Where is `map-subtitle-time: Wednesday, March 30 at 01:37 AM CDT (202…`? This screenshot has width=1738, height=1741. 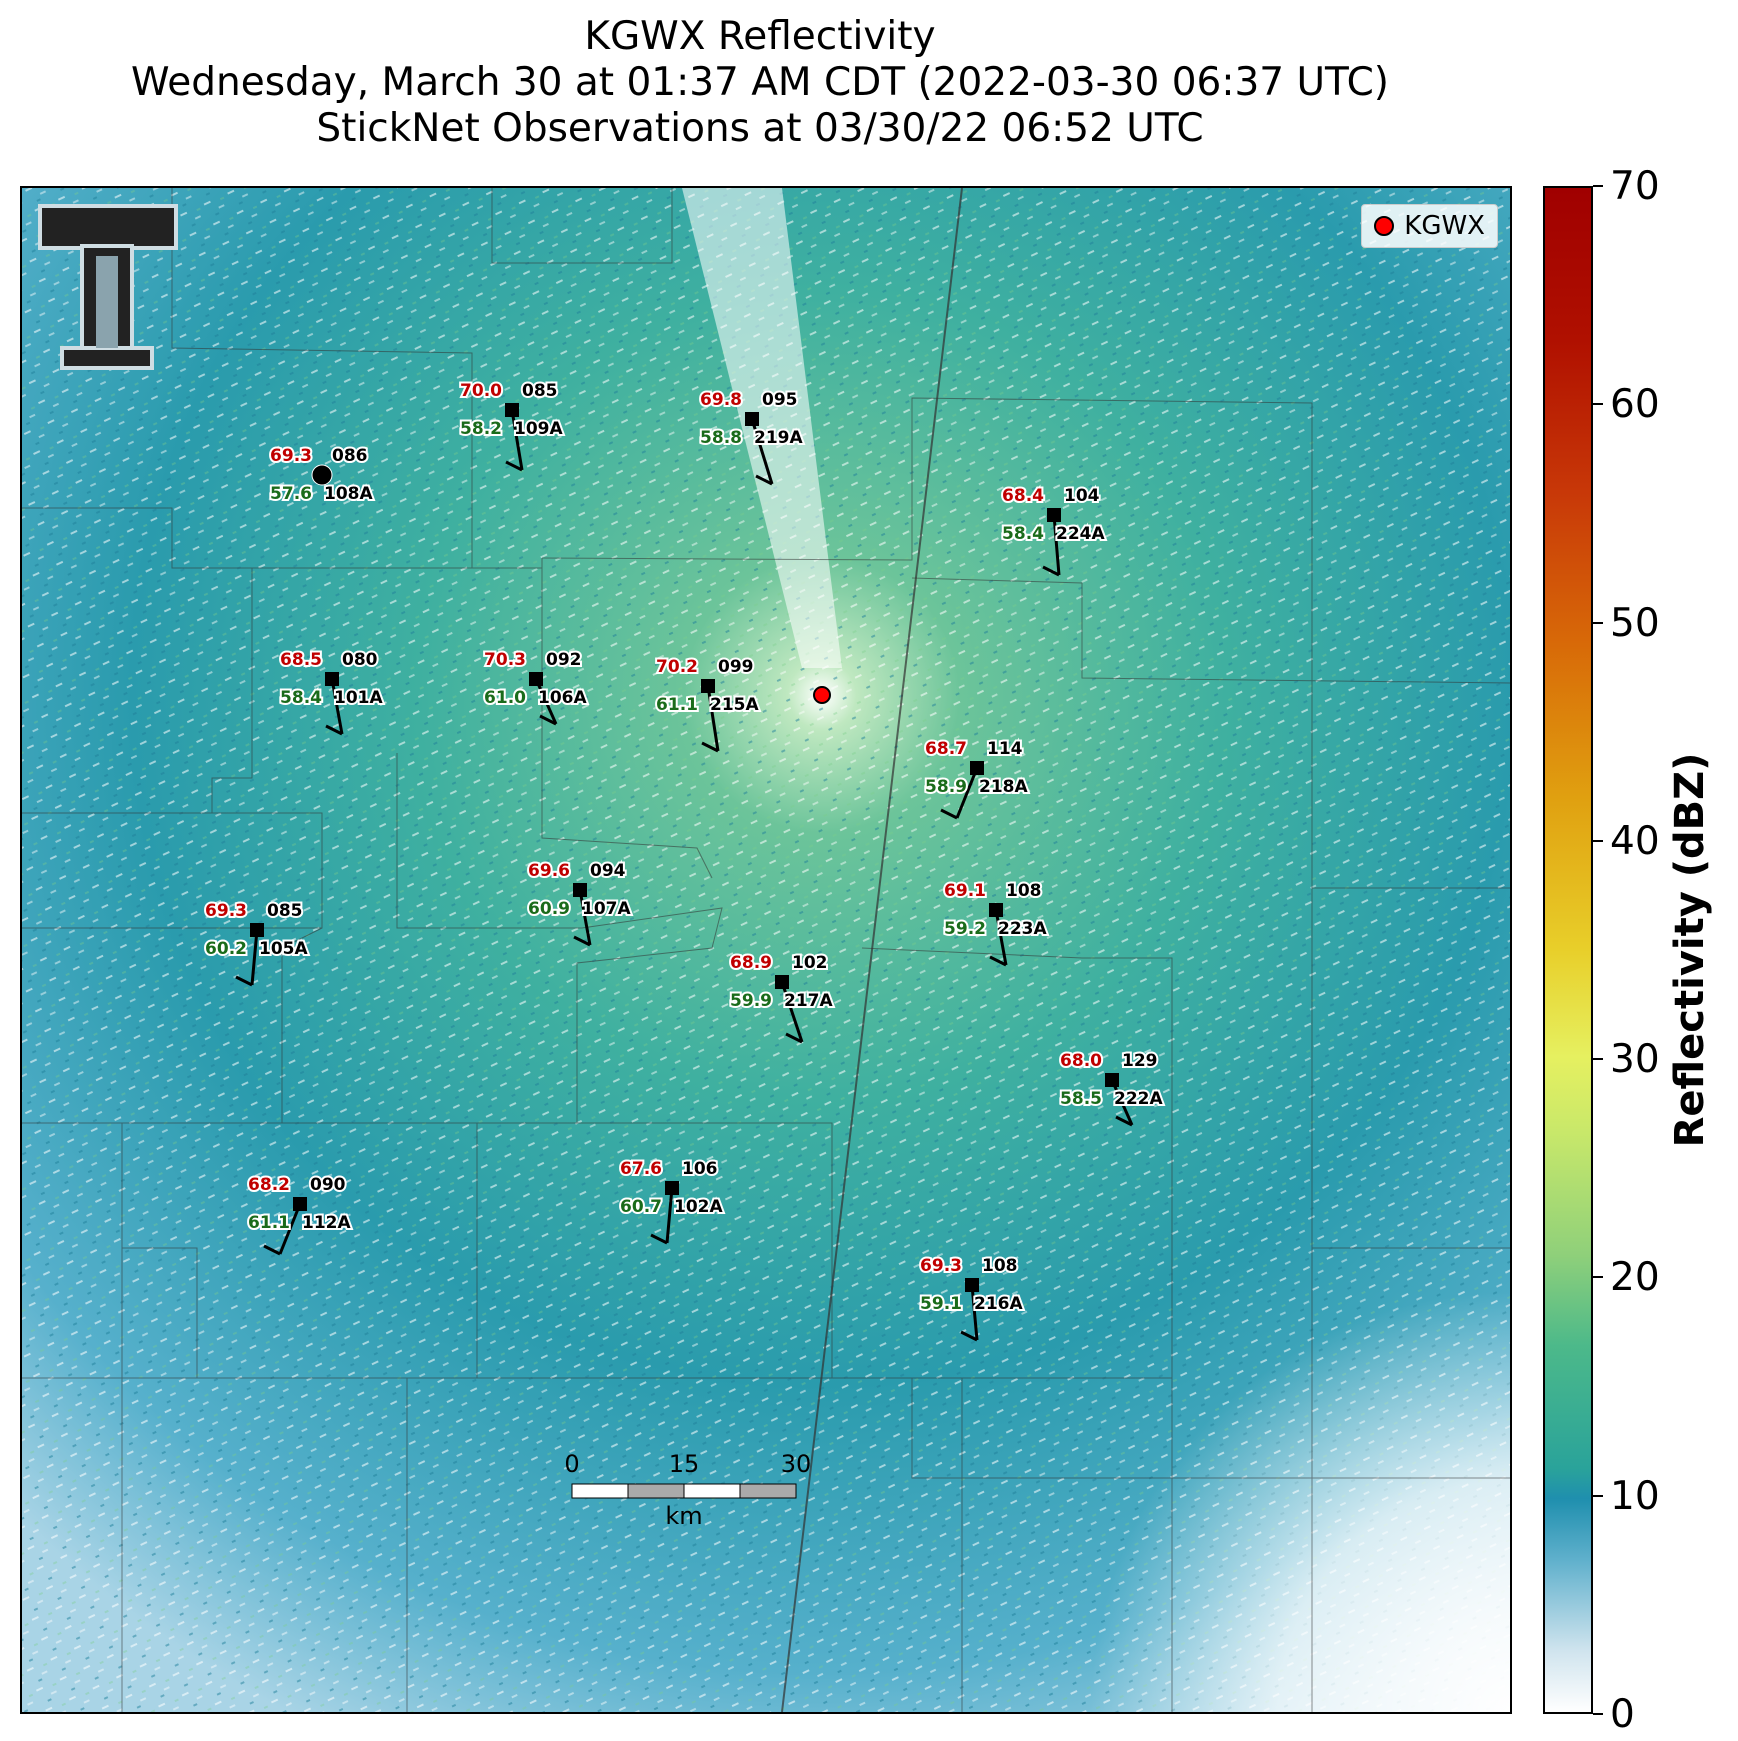
map-subtitle-time: Wednesday, March 30 at 01:37 AM CDT (202… is located at coordinates (760, 82).